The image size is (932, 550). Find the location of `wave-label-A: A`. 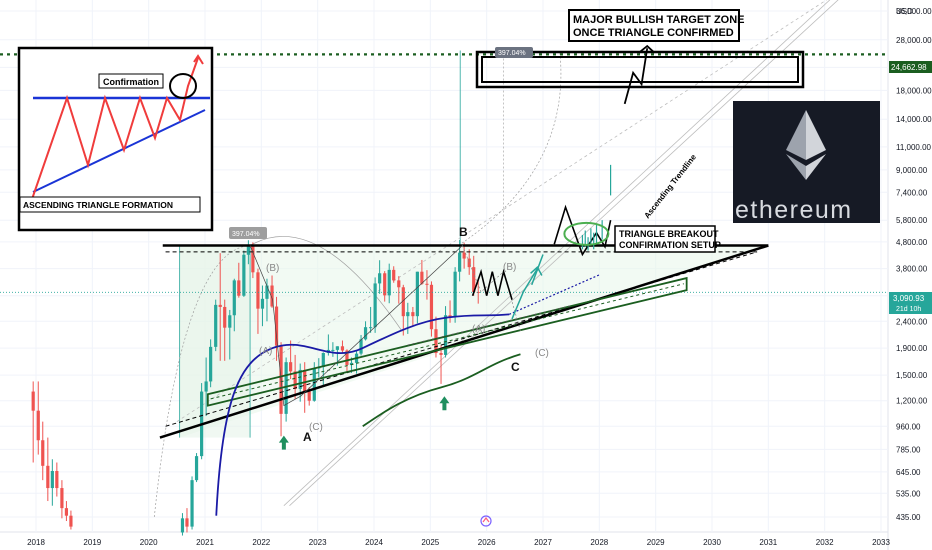

wave-label-A: A is located at coordinates (307, 437).